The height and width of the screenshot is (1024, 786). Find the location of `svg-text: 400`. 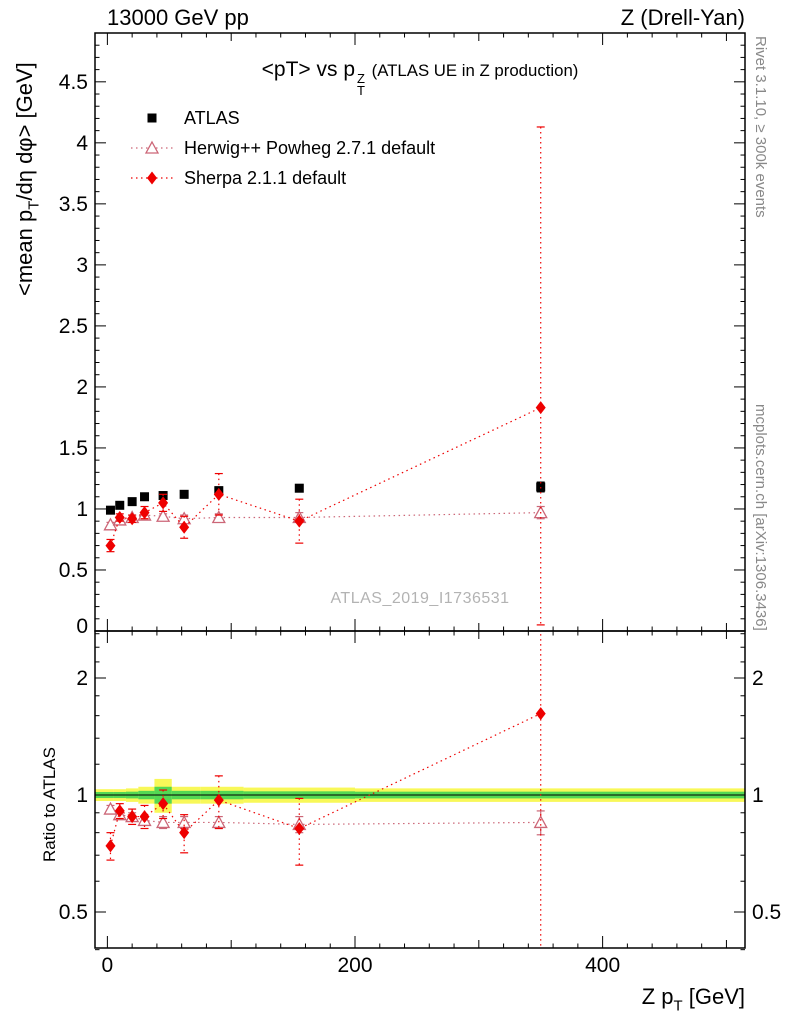

svg-text: 400 is located at coordinates (602, 965).